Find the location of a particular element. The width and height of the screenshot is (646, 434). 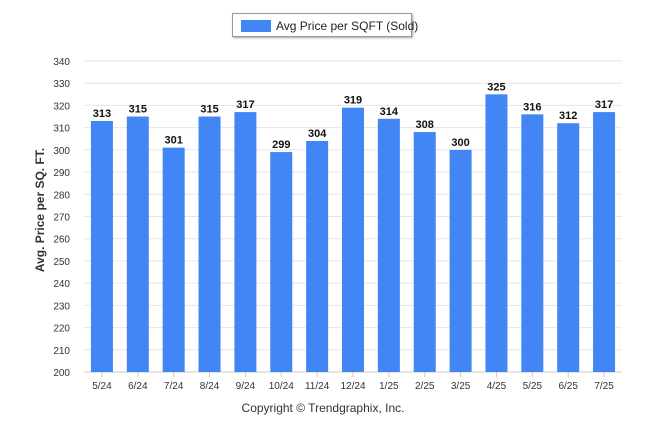

bar-value-label: 316 is located at coordinates (532, 107).